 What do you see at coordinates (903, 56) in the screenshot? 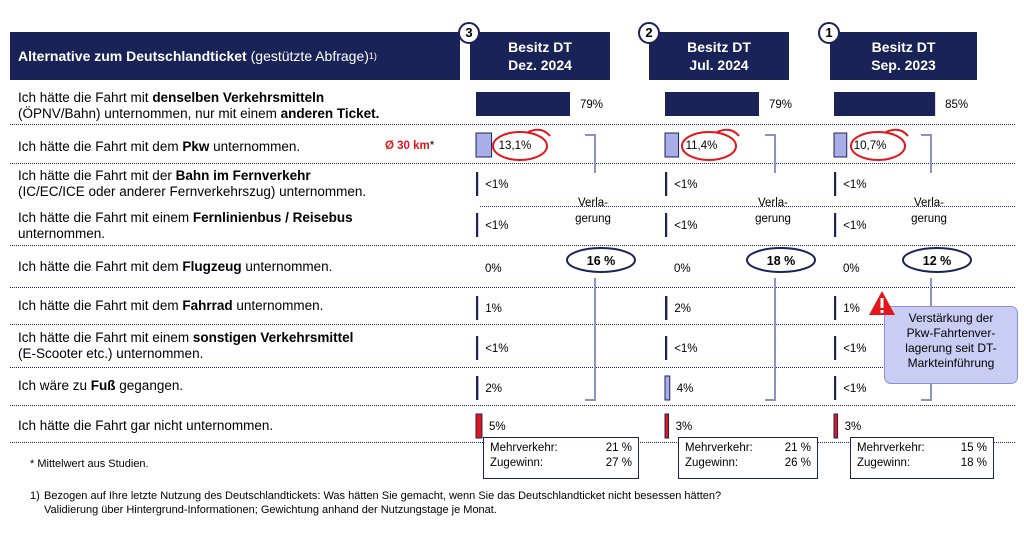
I see `column-header-sep-2023: Besitz DT Sep. 2023` at bounding box center [903, 56].